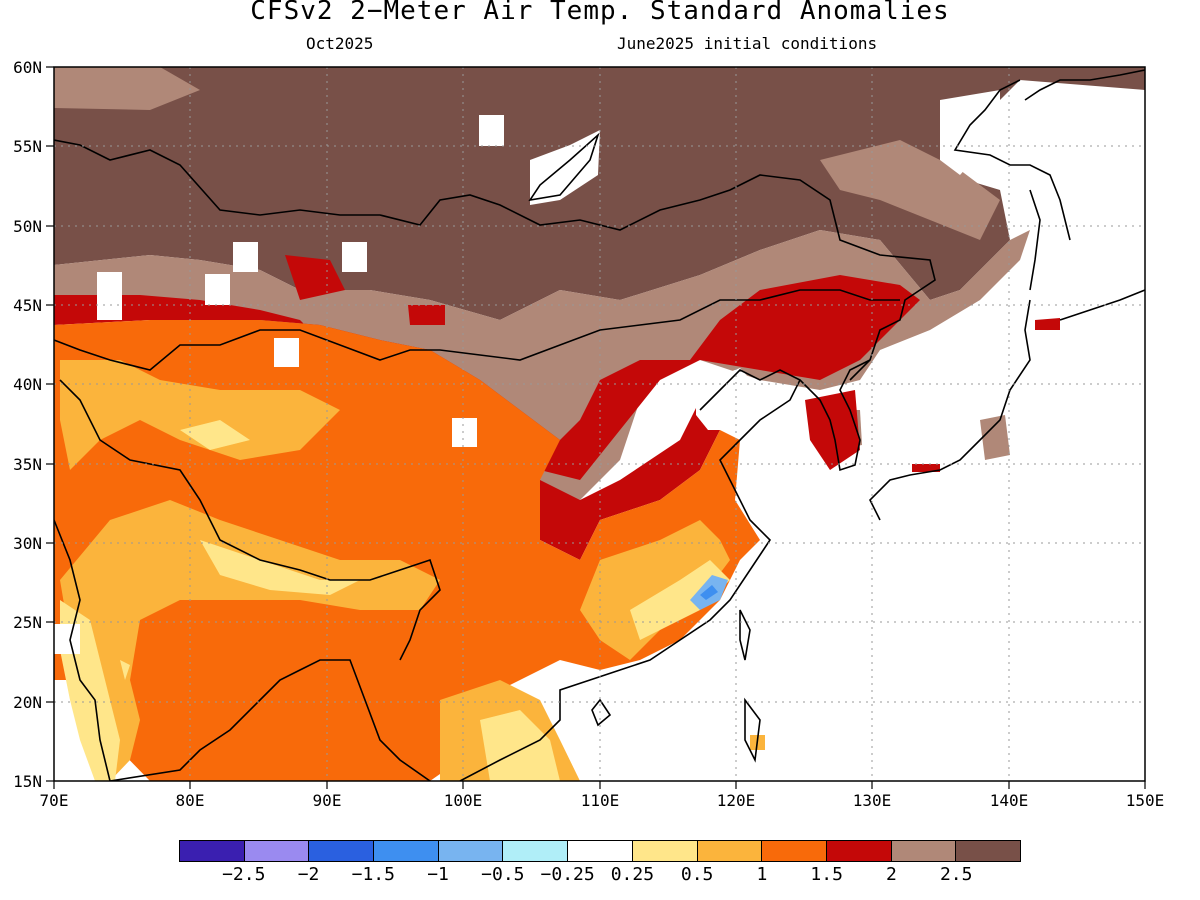  What do you see at coordinates (438, 874) in the screenshot?
I see `colorbar-label: −1` at bounding box center [438, 874].